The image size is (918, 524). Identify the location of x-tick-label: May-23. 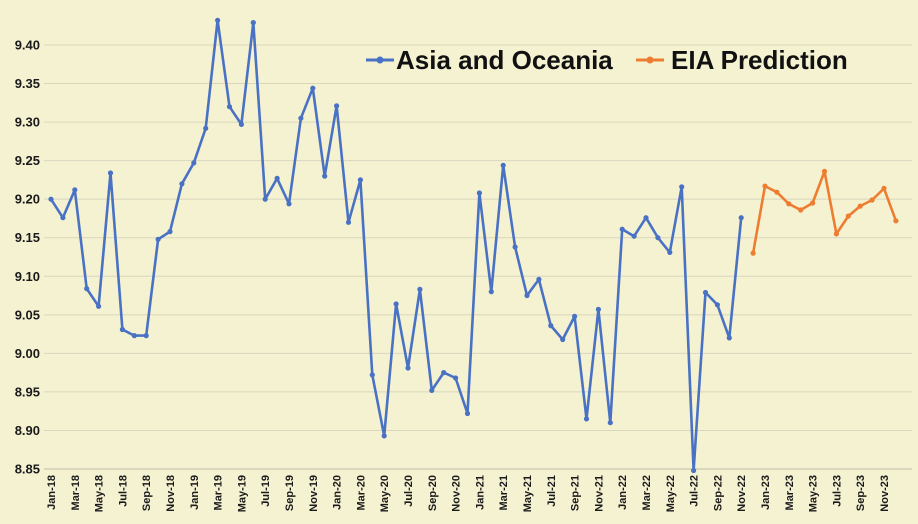
(814, 493).